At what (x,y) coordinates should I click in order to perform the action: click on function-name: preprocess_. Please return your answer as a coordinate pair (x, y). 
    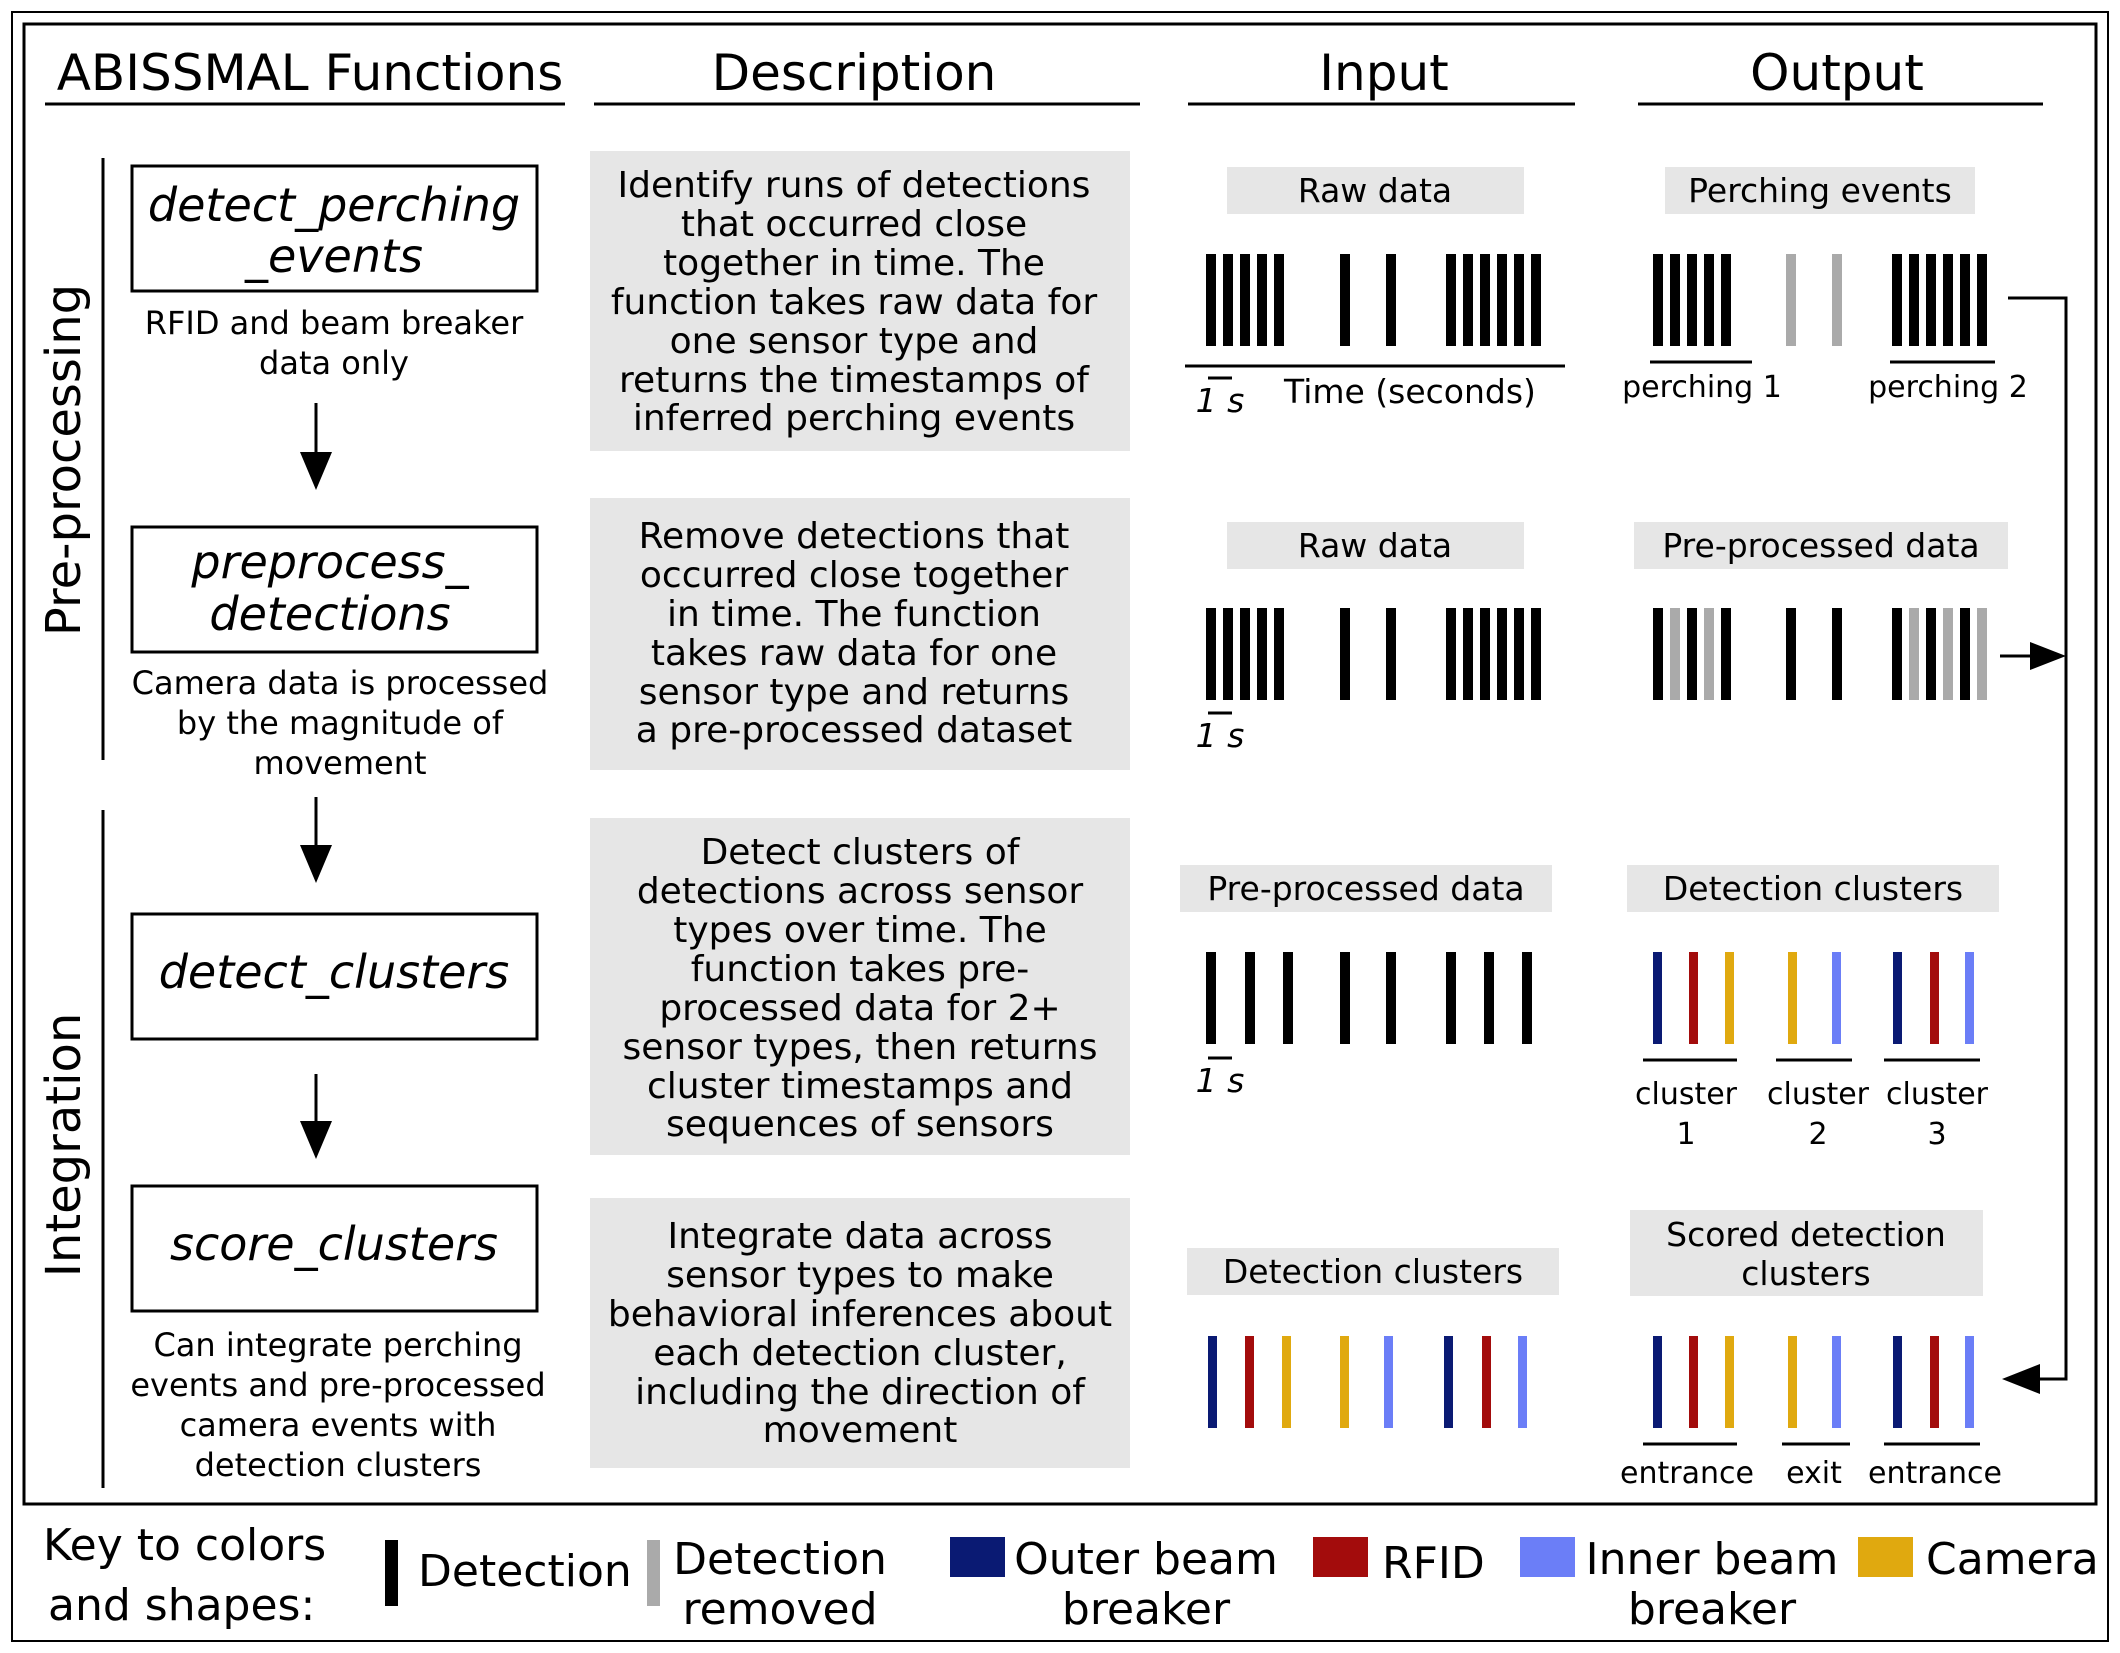
    Looking at the image, I should click on (329, 562).